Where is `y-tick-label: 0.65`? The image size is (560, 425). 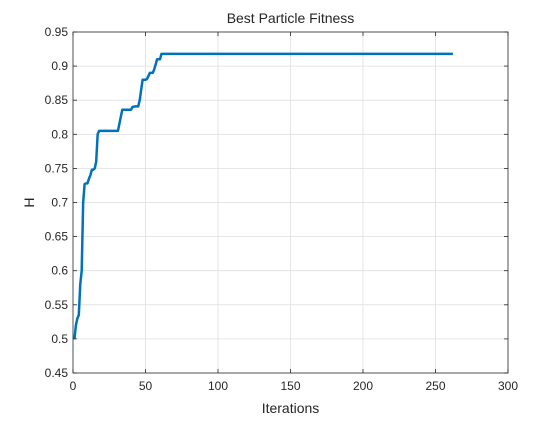 y-tick-label: 0.65 is located at coordinates (57, 237).